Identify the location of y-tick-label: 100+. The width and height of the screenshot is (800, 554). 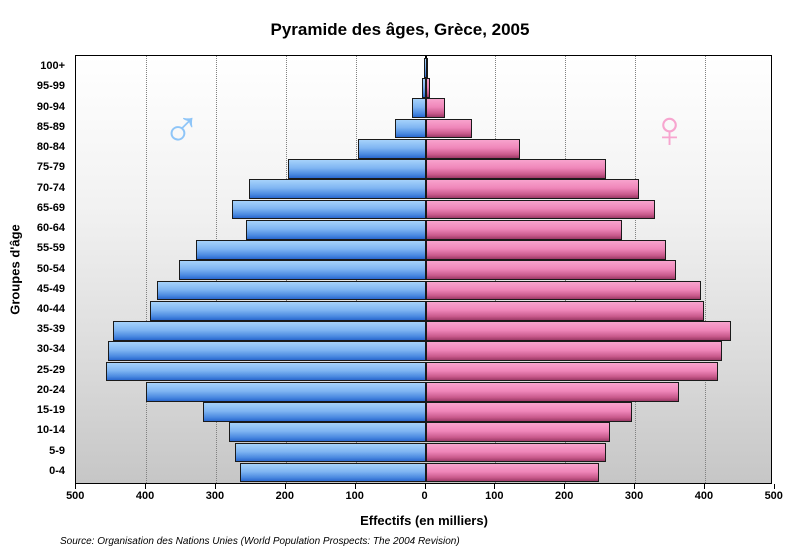
(52, 66).